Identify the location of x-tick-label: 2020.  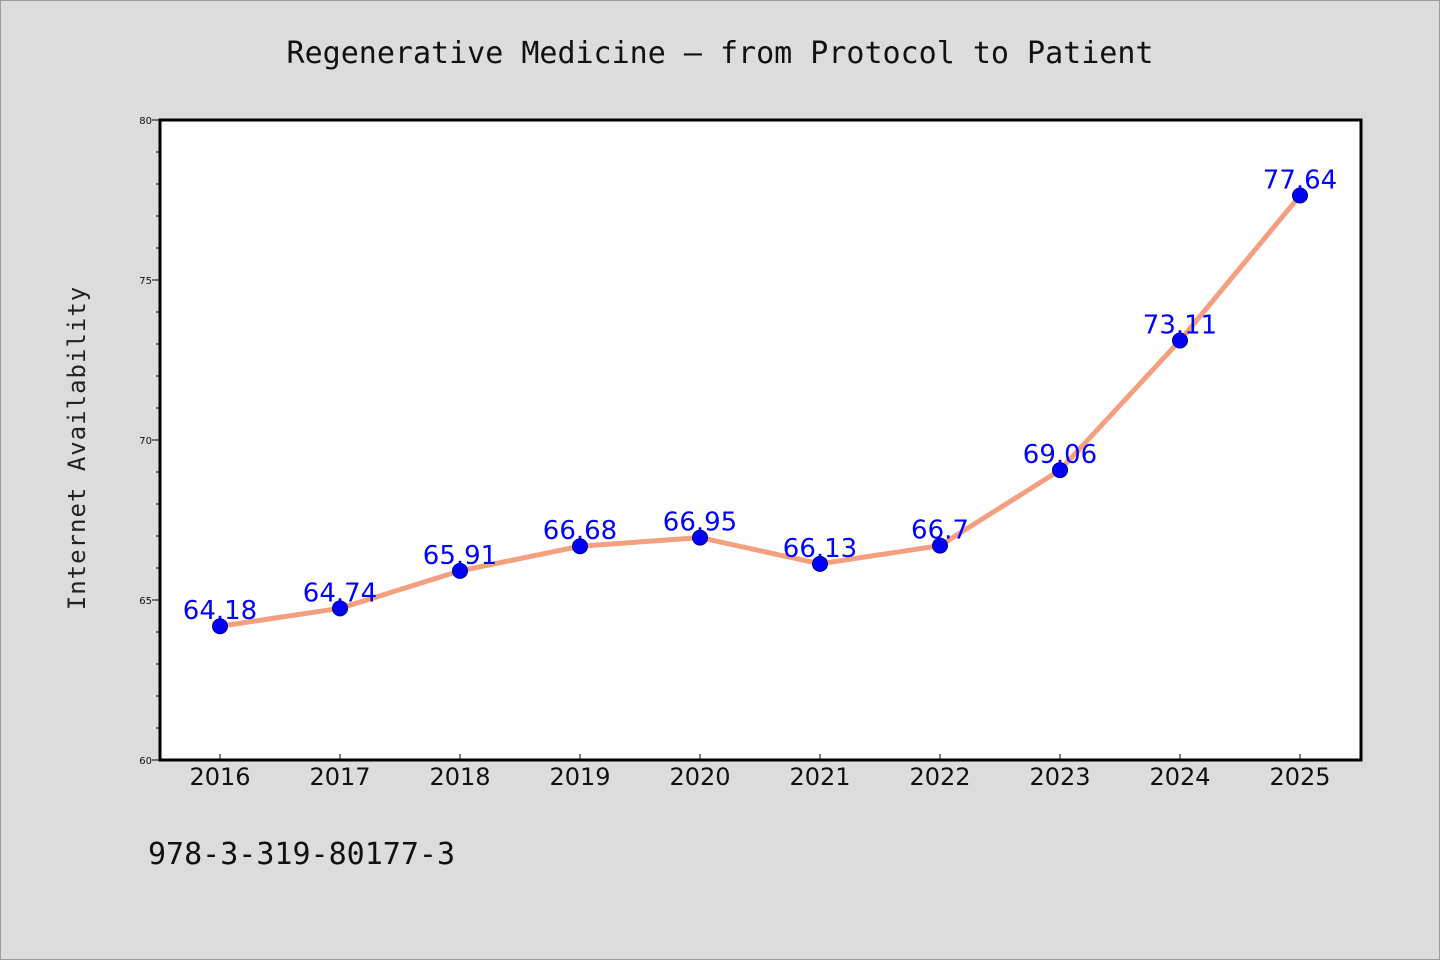
(699, 777).